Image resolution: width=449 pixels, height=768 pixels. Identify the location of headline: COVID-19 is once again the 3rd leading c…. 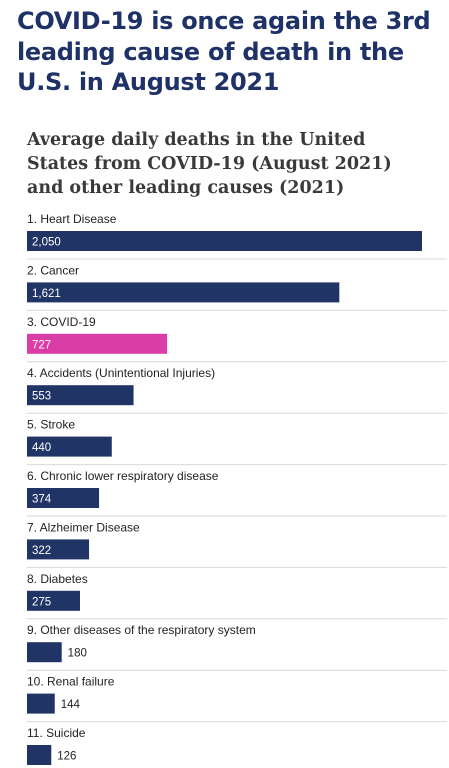
(224, 51).